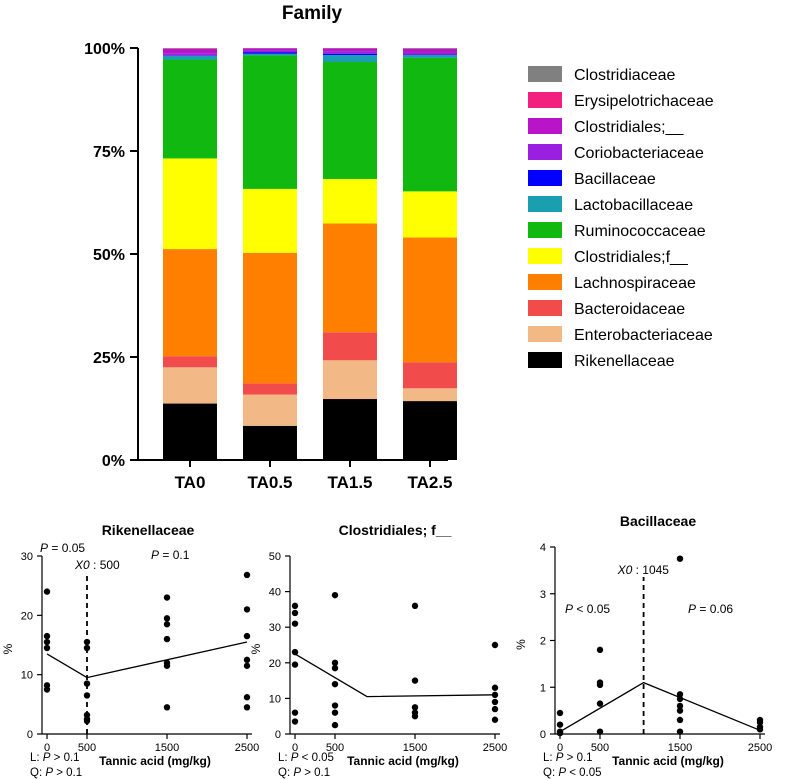 Image resolution: width=796 pixels, height=779 pixels. Describe the element at coordinates (545, 256) in the screenshot. I see `legend-swatch-clostridiales-f` at that location.